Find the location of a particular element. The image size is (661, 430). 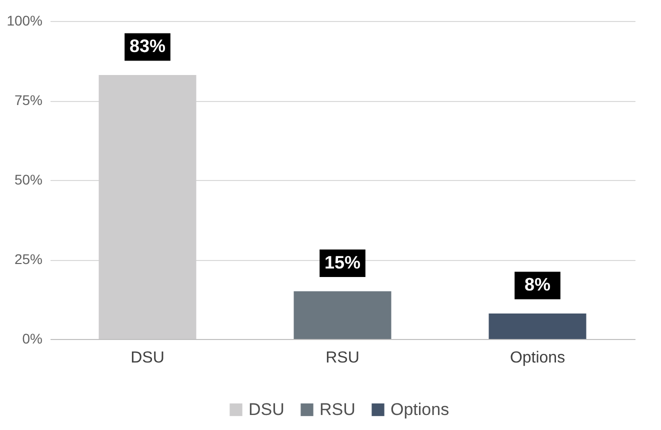

x-tick-label: Options is located at coordinates (538, 358).